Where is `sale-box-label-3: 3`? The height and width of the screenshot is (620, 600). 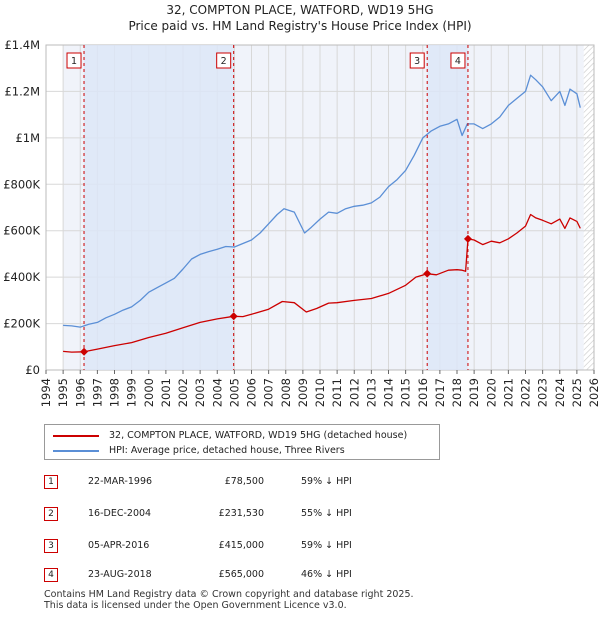
sale-box-label-3: 3 is located at coordinates (417, 61).